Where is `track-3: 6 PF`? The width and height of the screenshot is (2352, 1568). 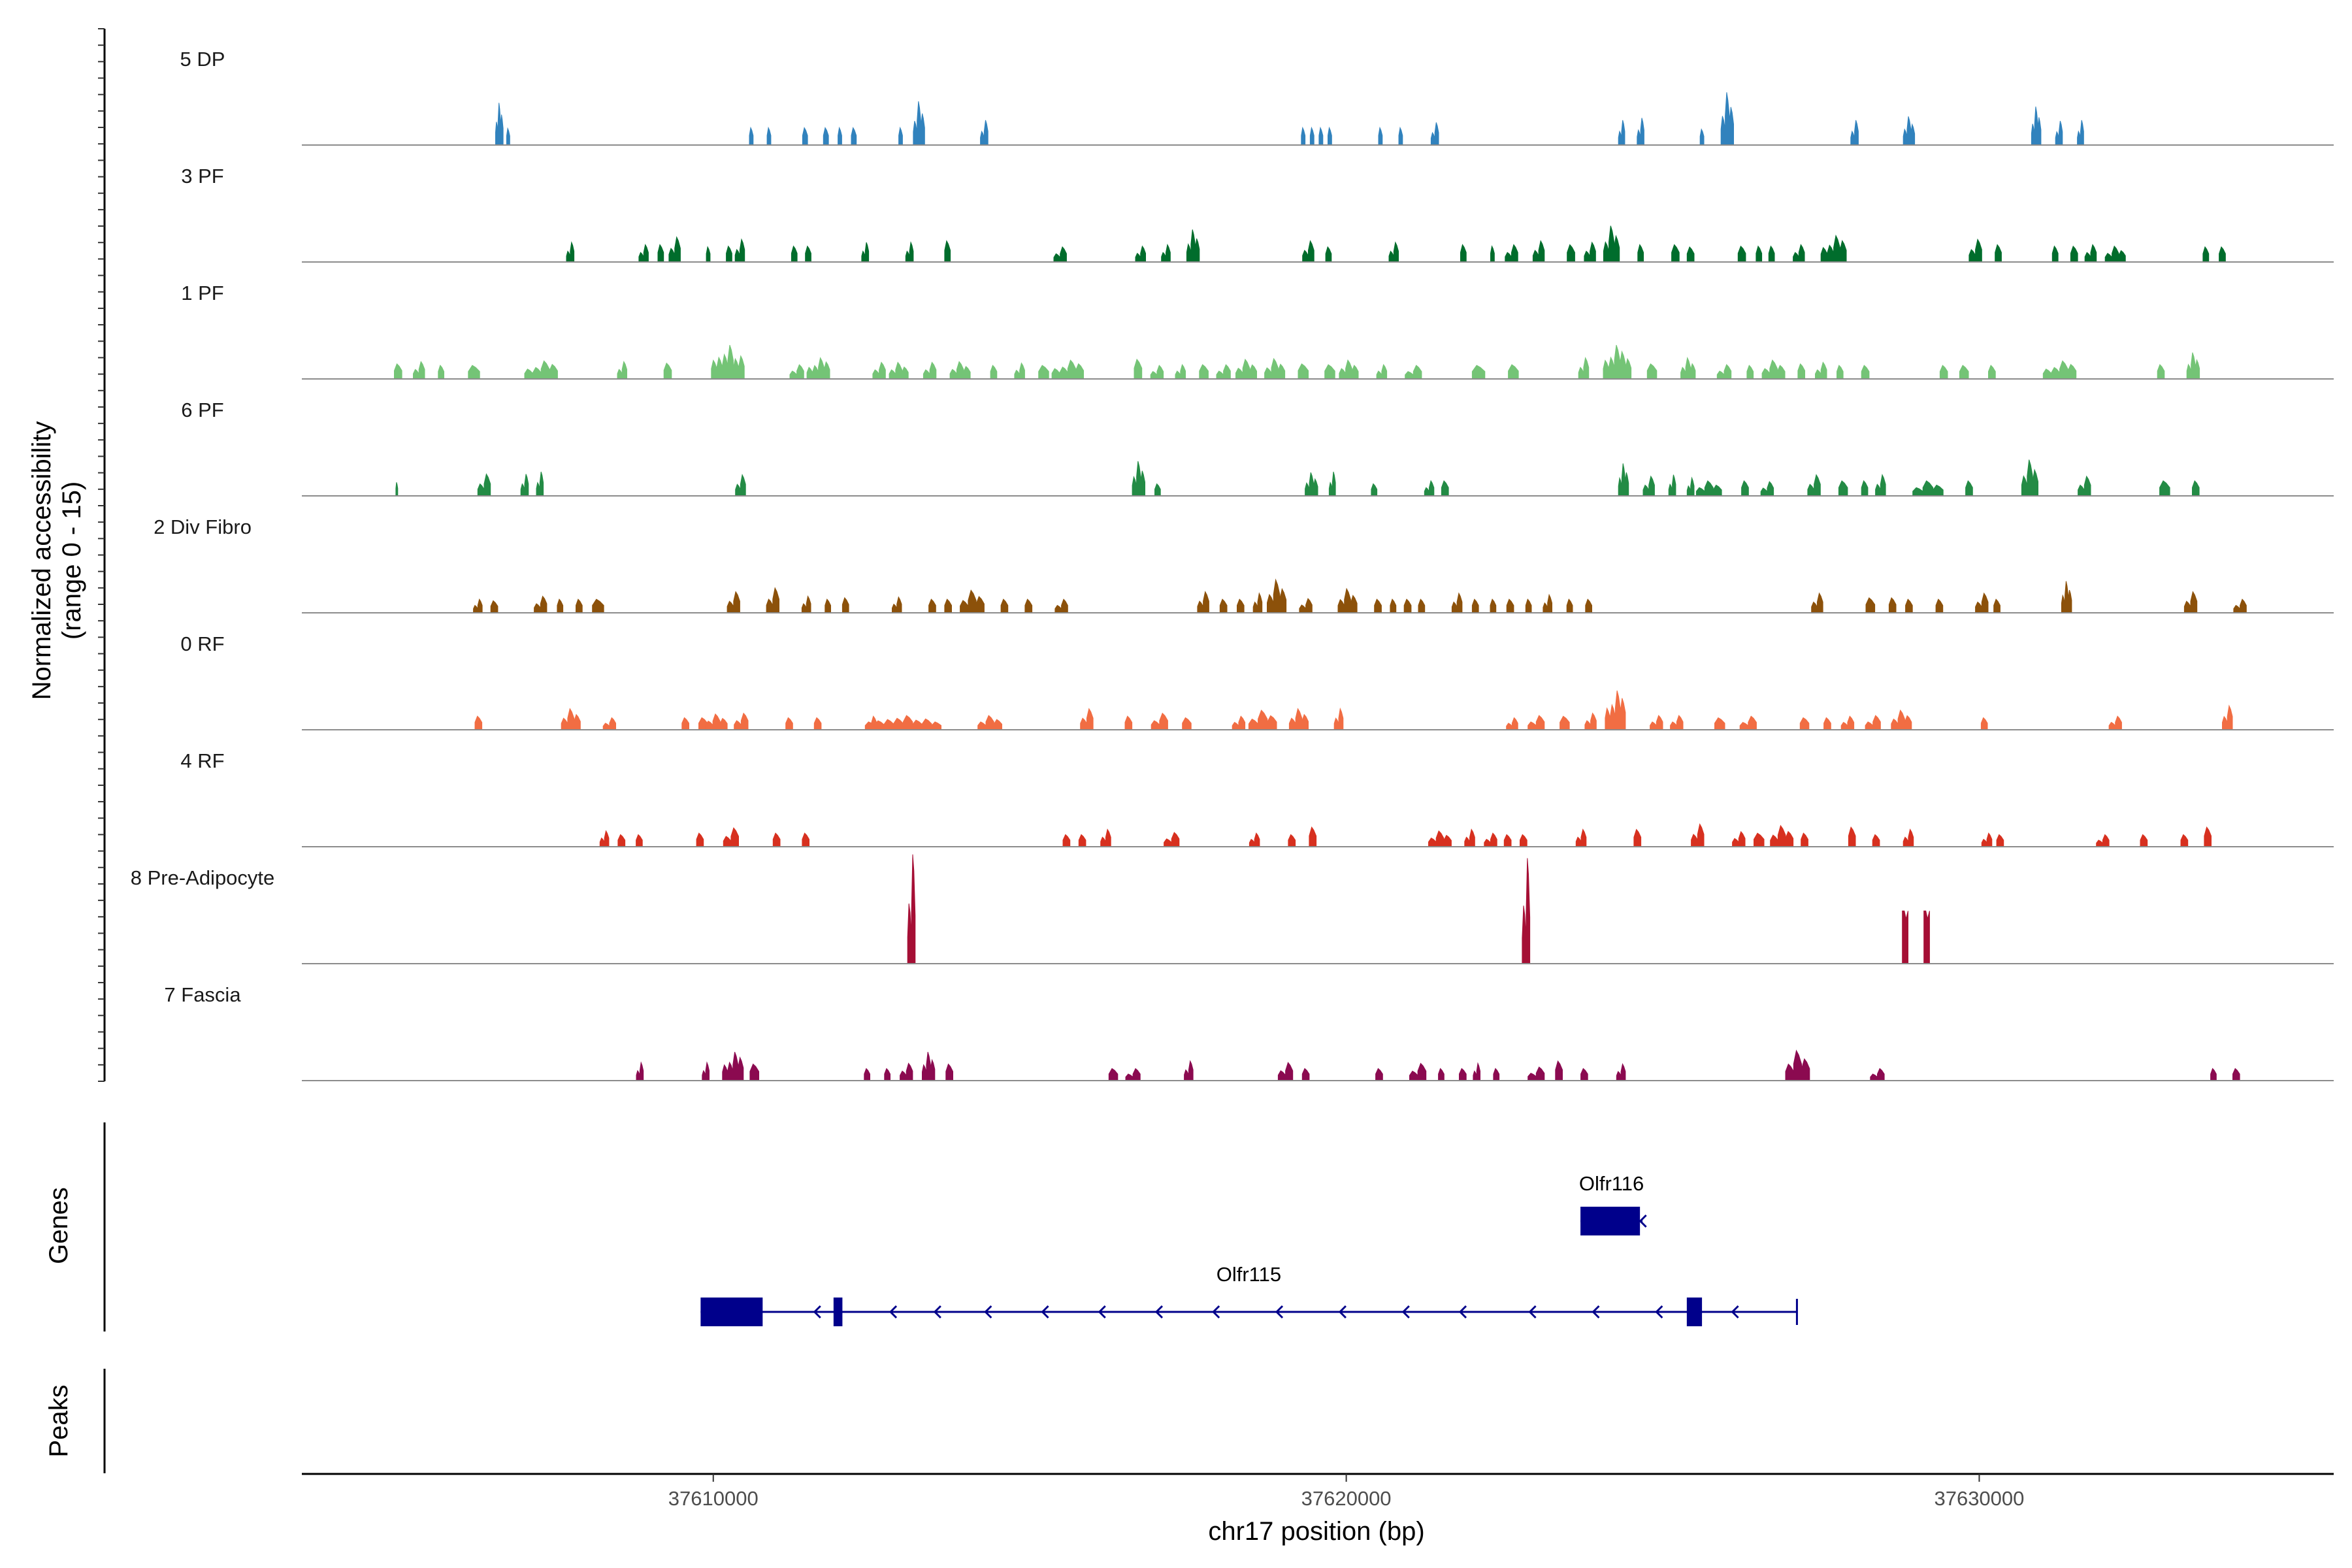
track-3: 6 PF is located at coordinates (1257, 448).